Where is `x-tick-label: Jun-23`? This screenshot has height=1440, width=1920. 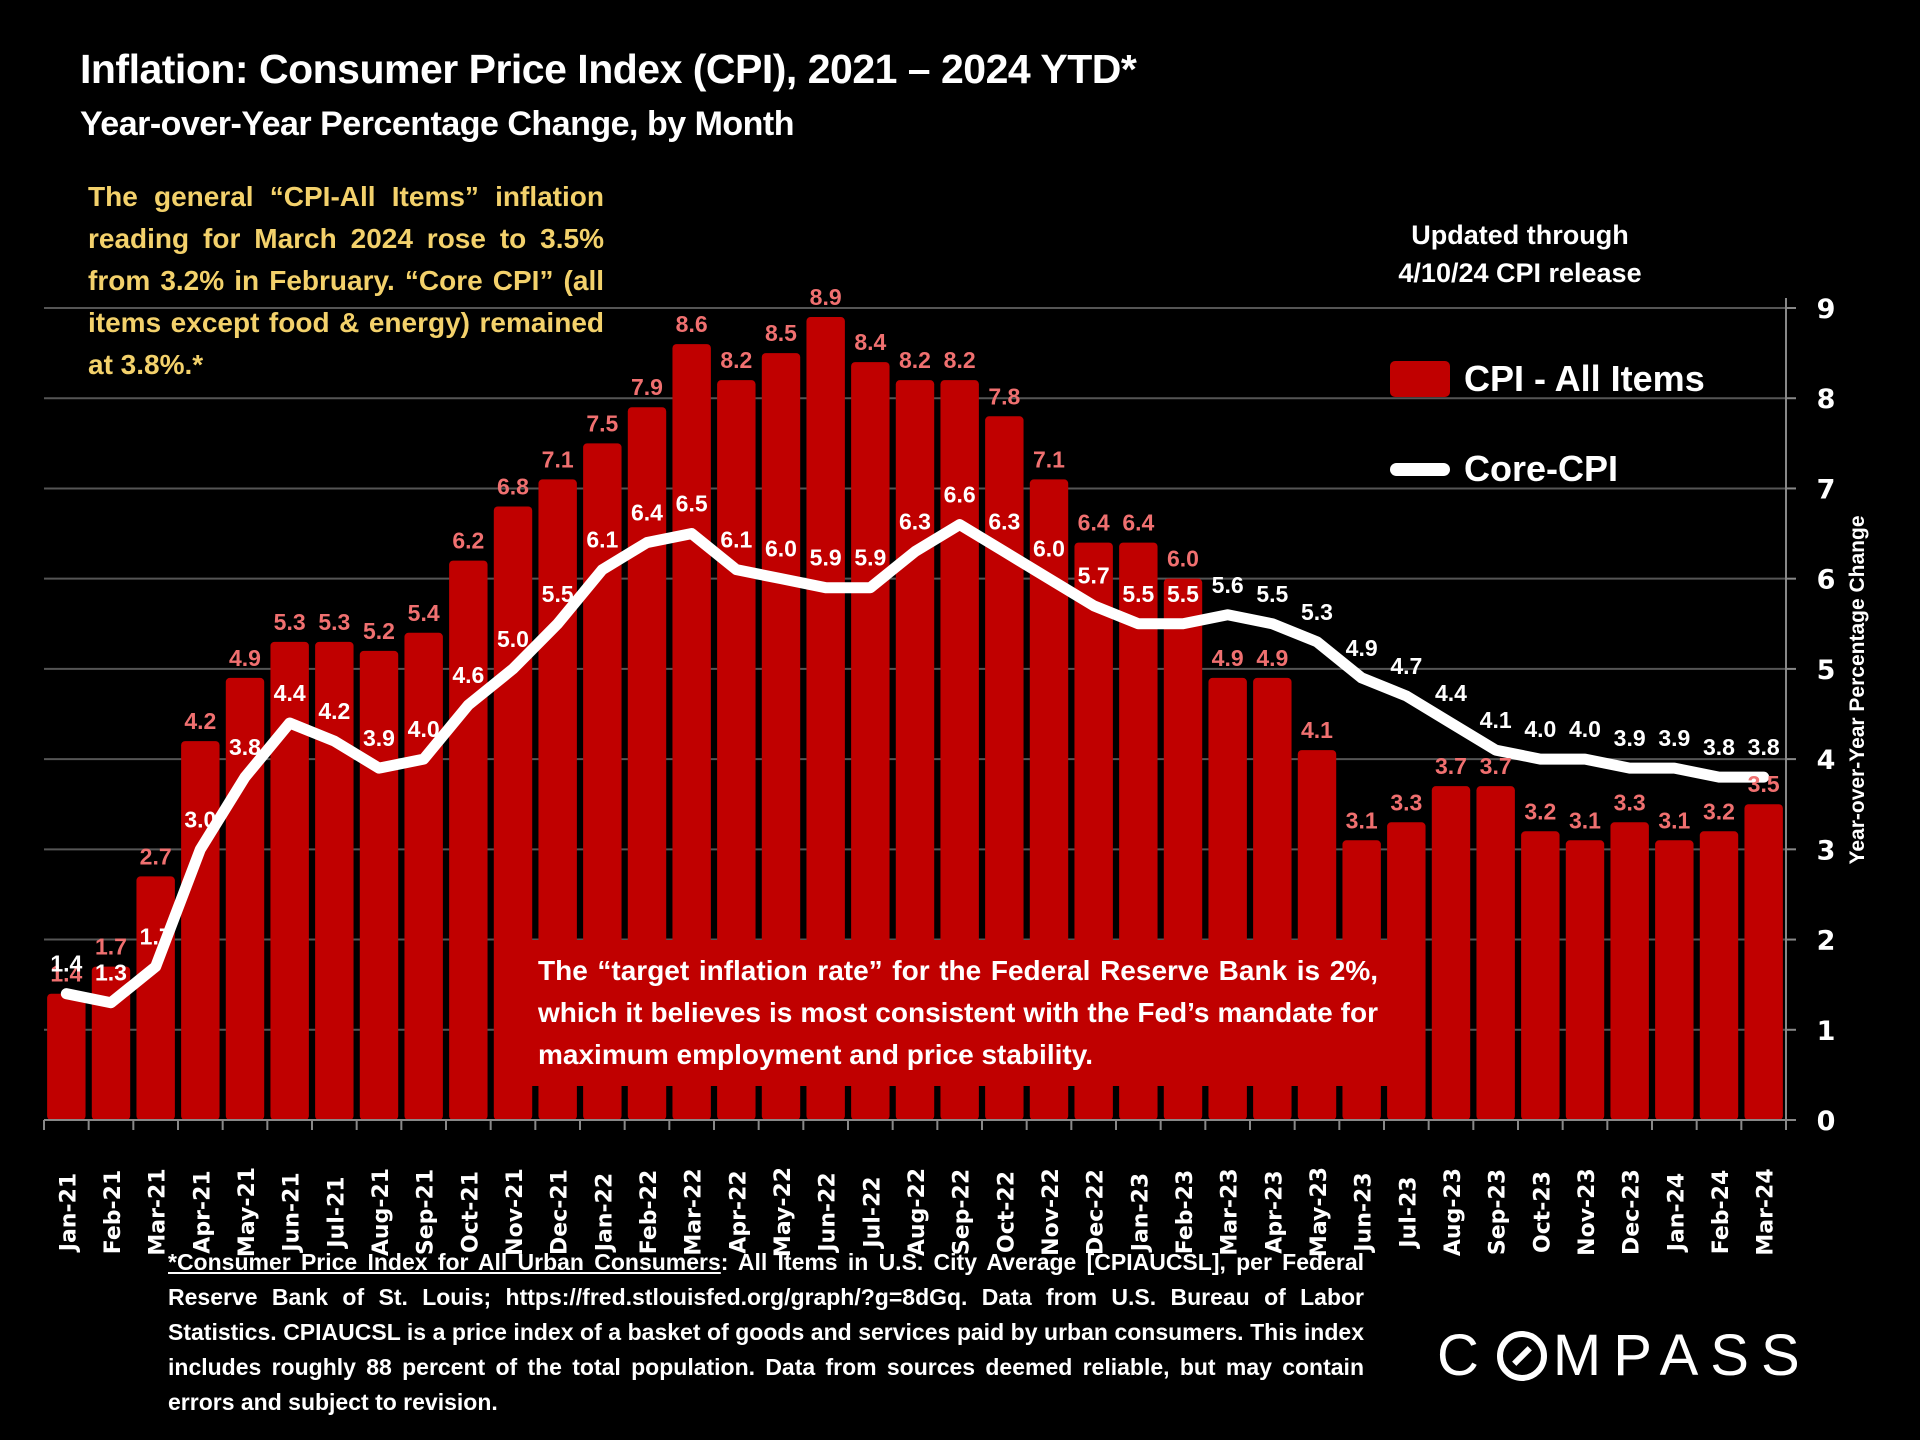
x-tick-label: Jun-23 is located at coordinates (1364, 1212).